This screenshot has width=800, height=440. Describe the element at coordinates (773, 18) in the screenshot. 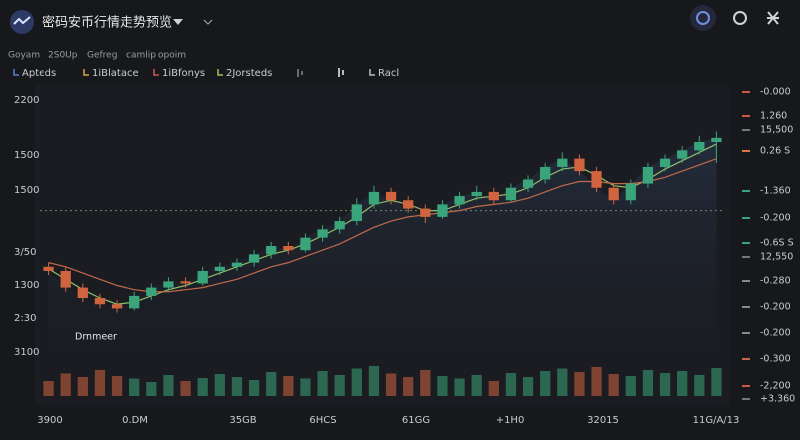

I see `tools-button` at that location.